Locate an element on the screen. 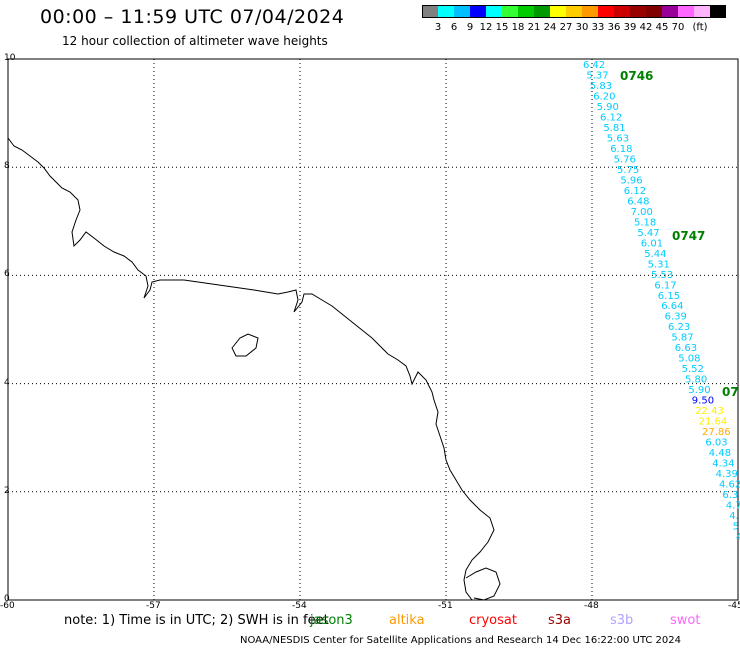 This screenshot has height=650, width=740. latitude-tick-label: 6 is located at coordinates (7, 274).